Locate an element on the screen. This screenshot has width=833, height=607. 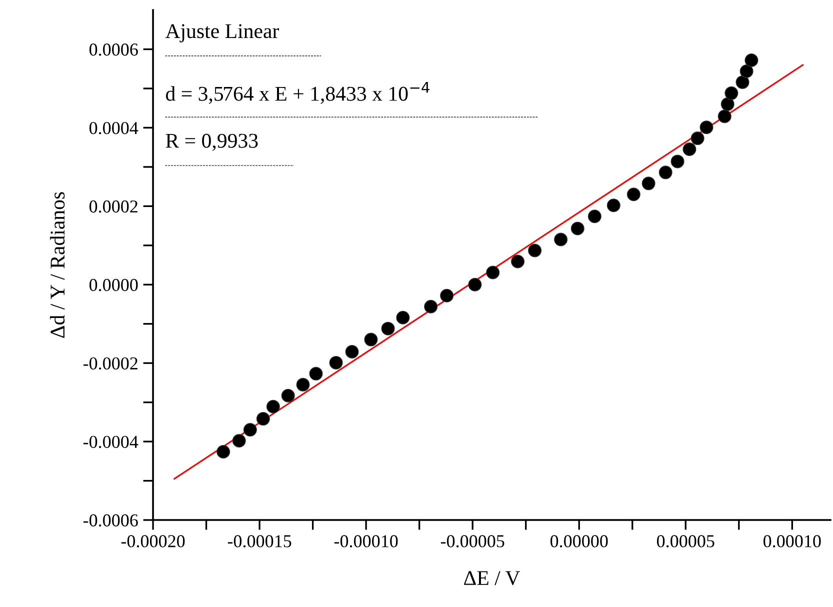
x-axis-title: ΔE / V is located at coordinates (492, 578).